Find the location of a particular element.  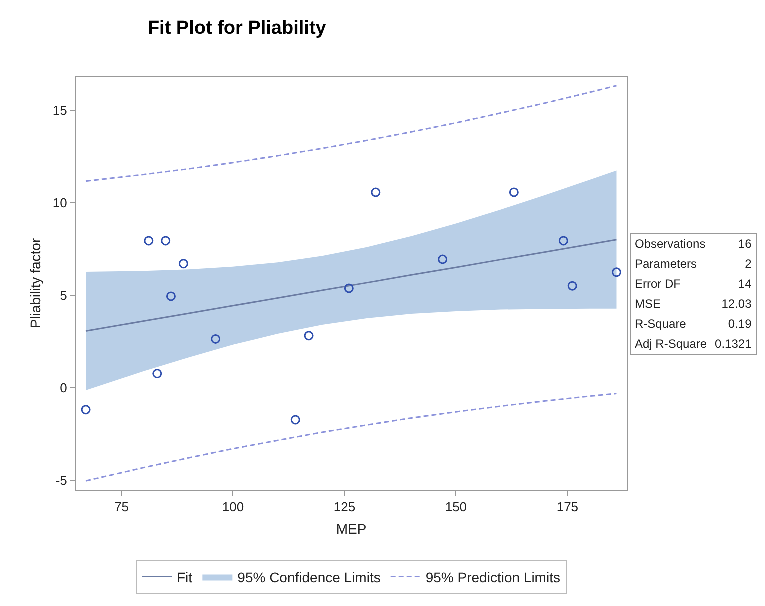

x-tick-label: 175 is located at coordinates (567, 507).